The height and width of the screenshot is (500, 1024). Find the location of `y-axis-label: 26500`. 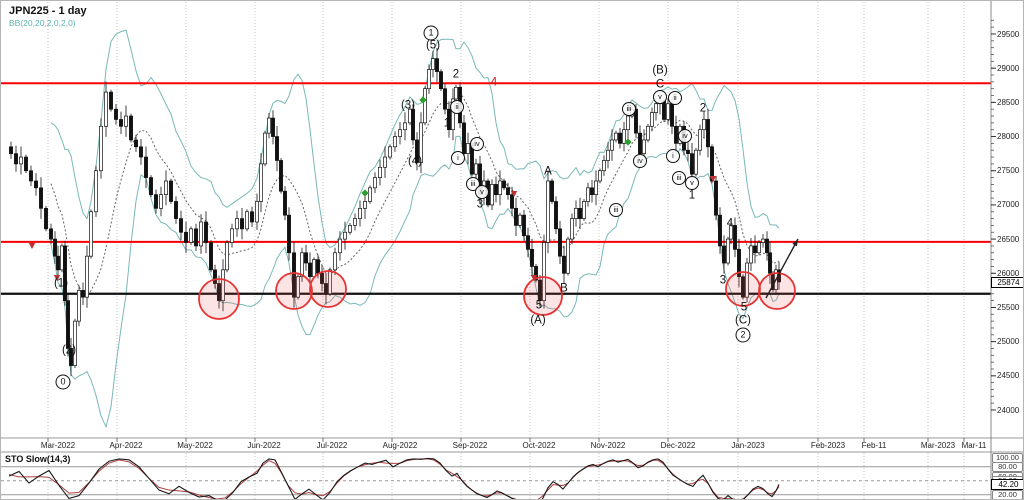

y-axis-label: 26500 is located at coordinates (1008, 239).